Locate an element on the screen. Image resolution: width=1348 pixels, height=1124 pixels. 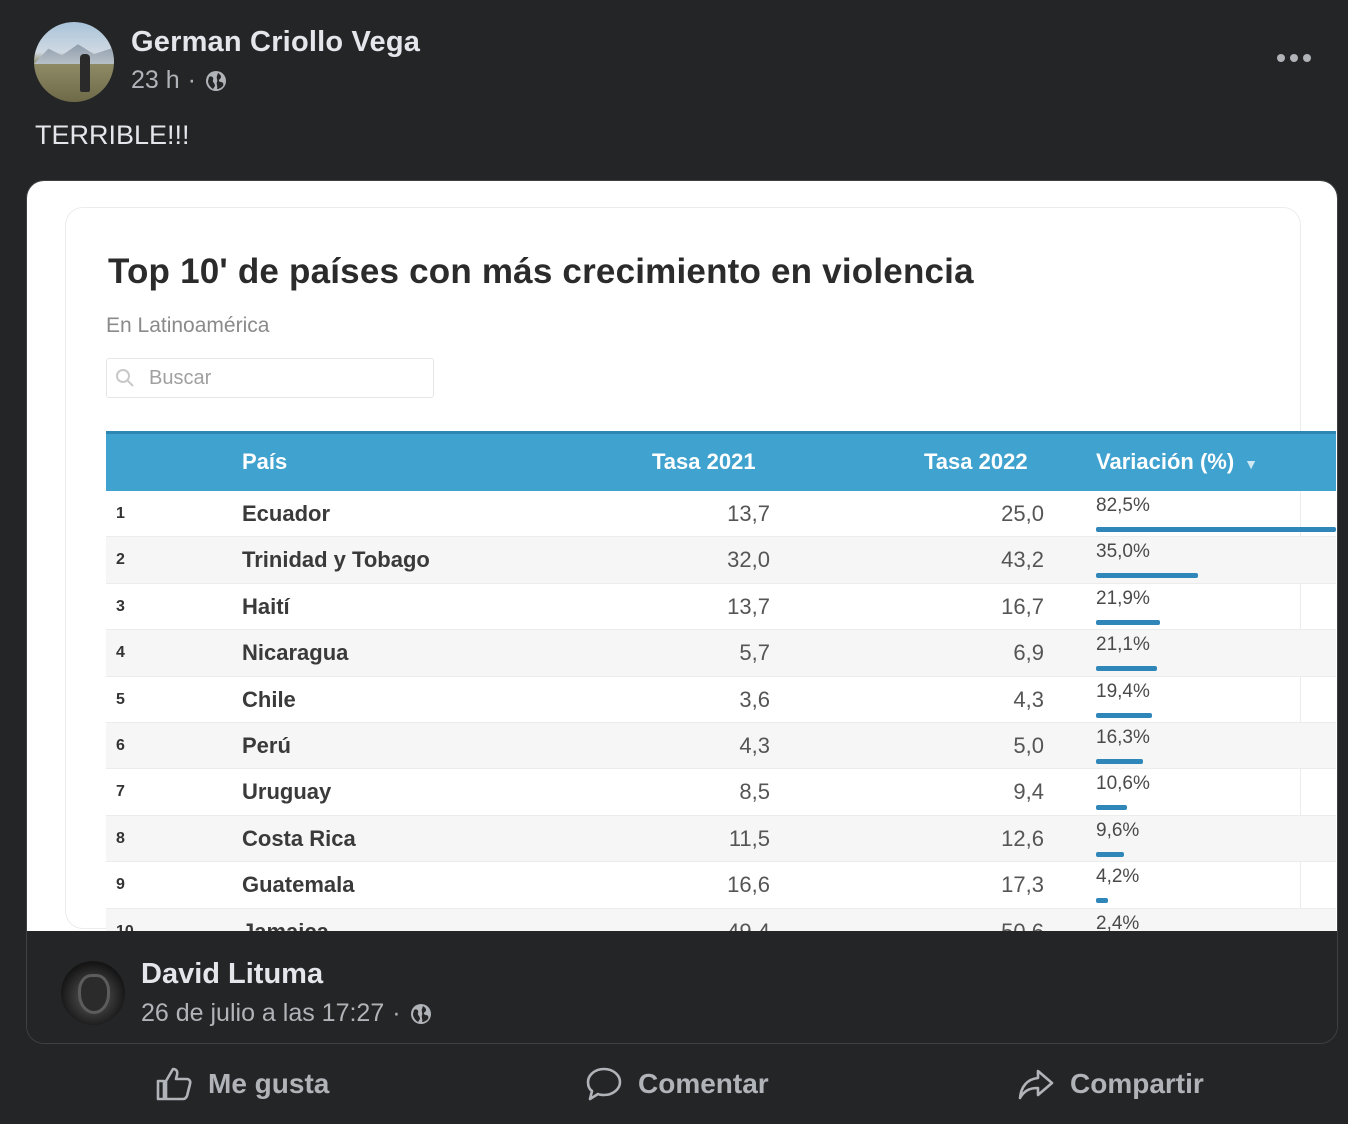
row-rate-2021: 16,6 is located at coordinates (748, 885).